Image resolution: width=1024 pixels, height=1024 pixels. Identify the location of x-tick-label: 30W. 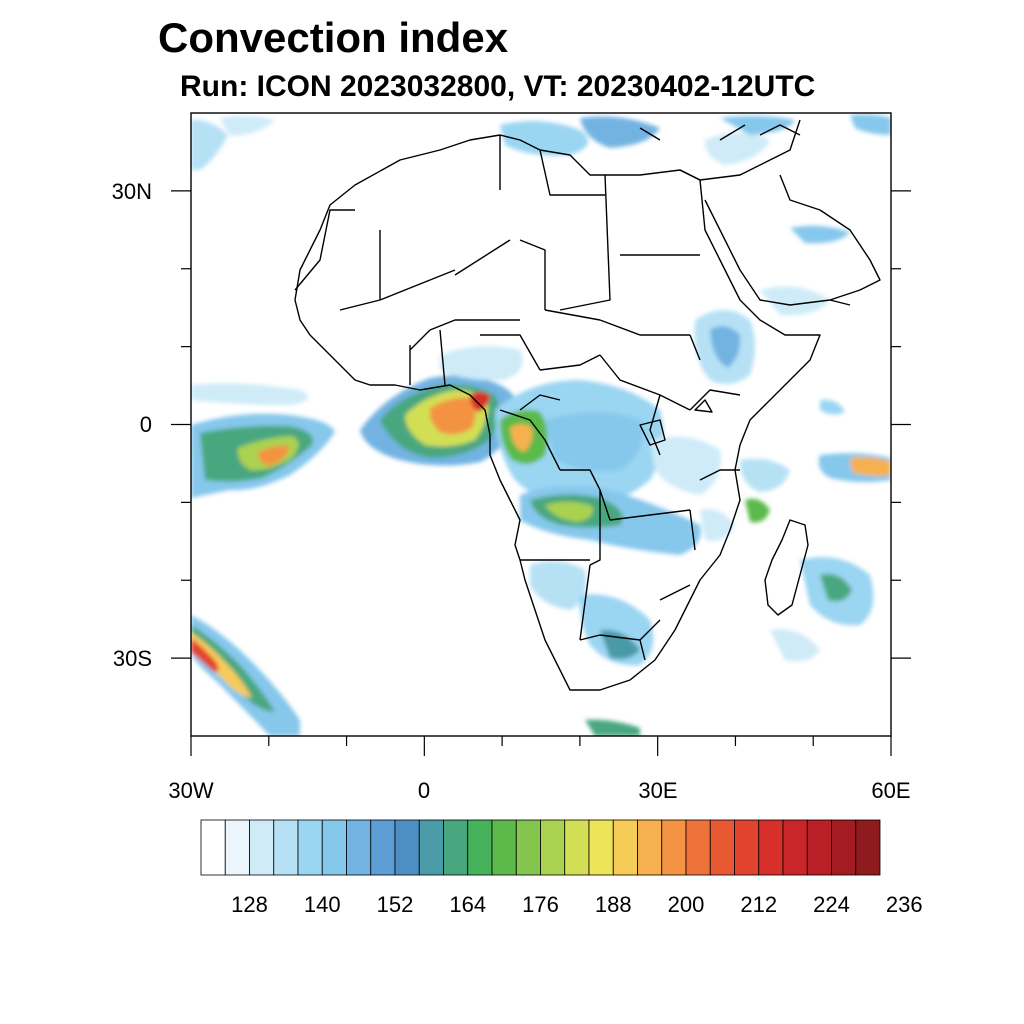
(190, 790).